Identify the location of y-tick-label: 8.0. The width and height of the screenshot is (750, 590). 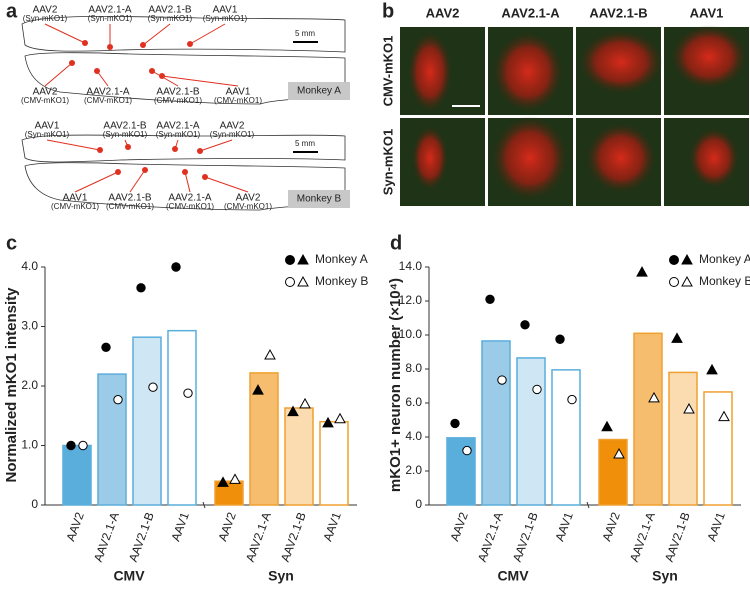
(413, 368).